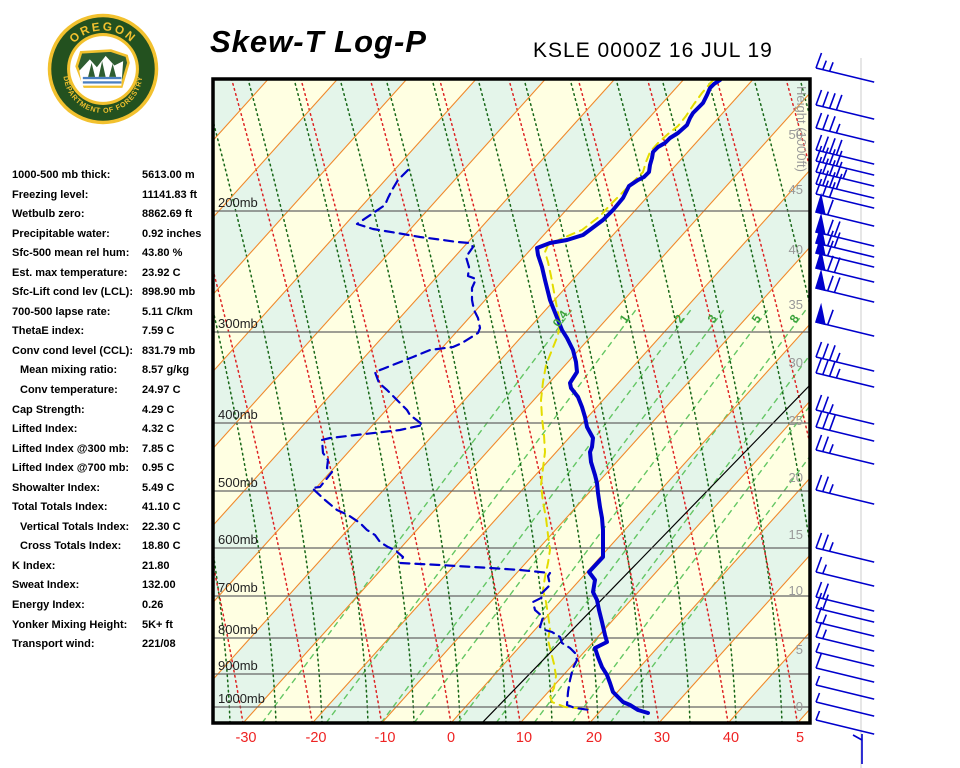 The image size is (960, 768). What do you see at coordinates (524, 738) in the screenshot?
I see `temp-axis-label: 10` at bounding box center [524, 738].